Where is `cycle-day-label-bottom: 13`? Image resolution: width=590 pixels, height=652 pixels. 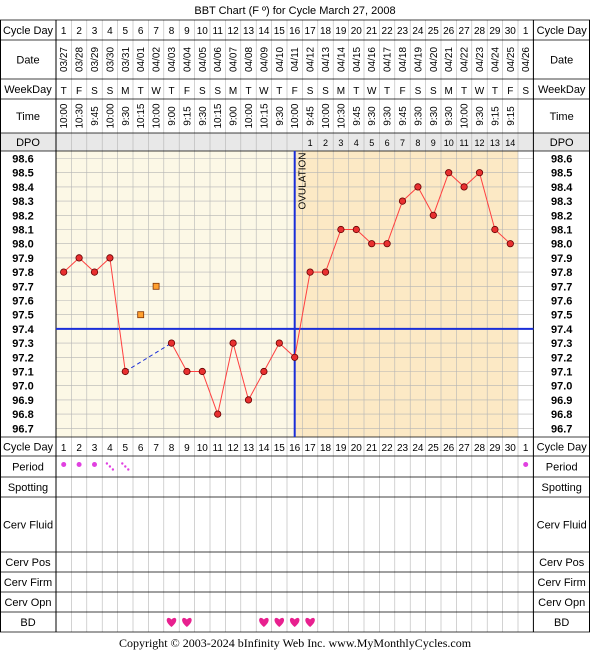
cycle-day-label-bottom: 13 is located at coordinates (249, 448).